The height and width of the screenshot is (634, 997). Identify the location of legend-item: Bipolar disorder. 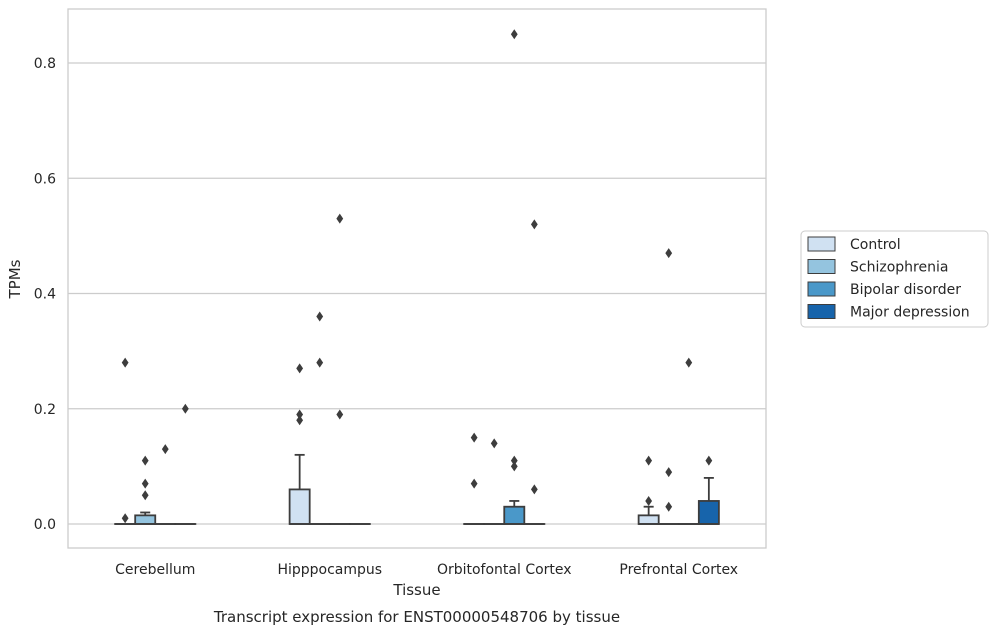
(884, 289).